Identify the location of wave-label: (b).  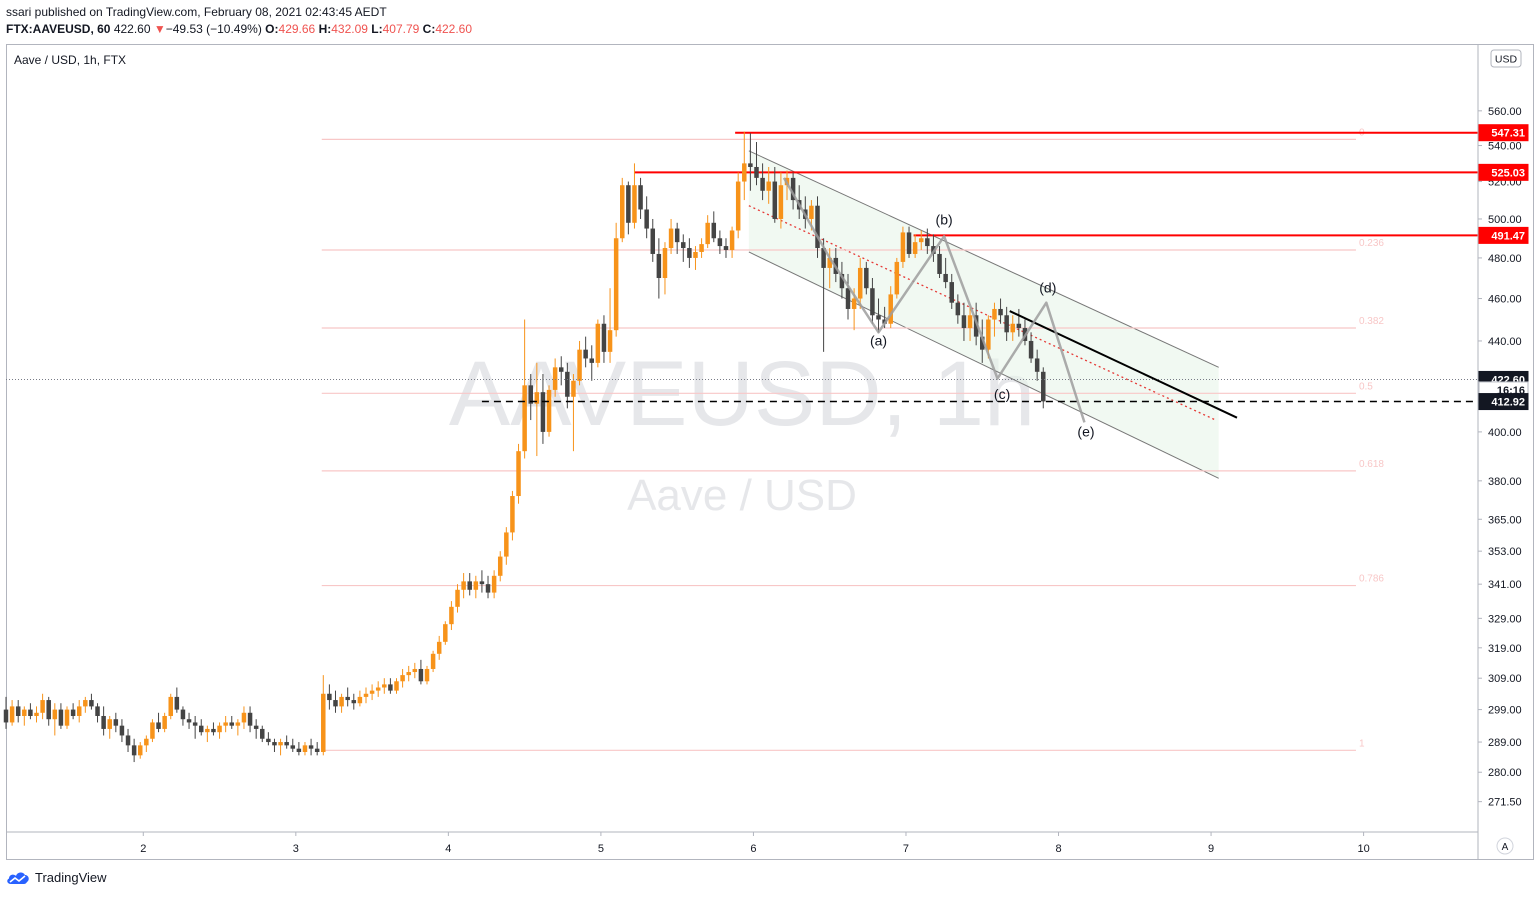
(944, 220).